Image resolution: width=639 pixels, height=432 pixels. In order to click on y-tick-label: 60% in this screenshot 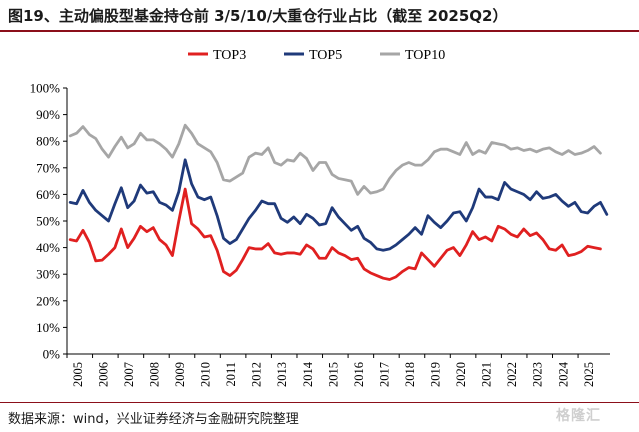, I will do `click(48, 194)`.